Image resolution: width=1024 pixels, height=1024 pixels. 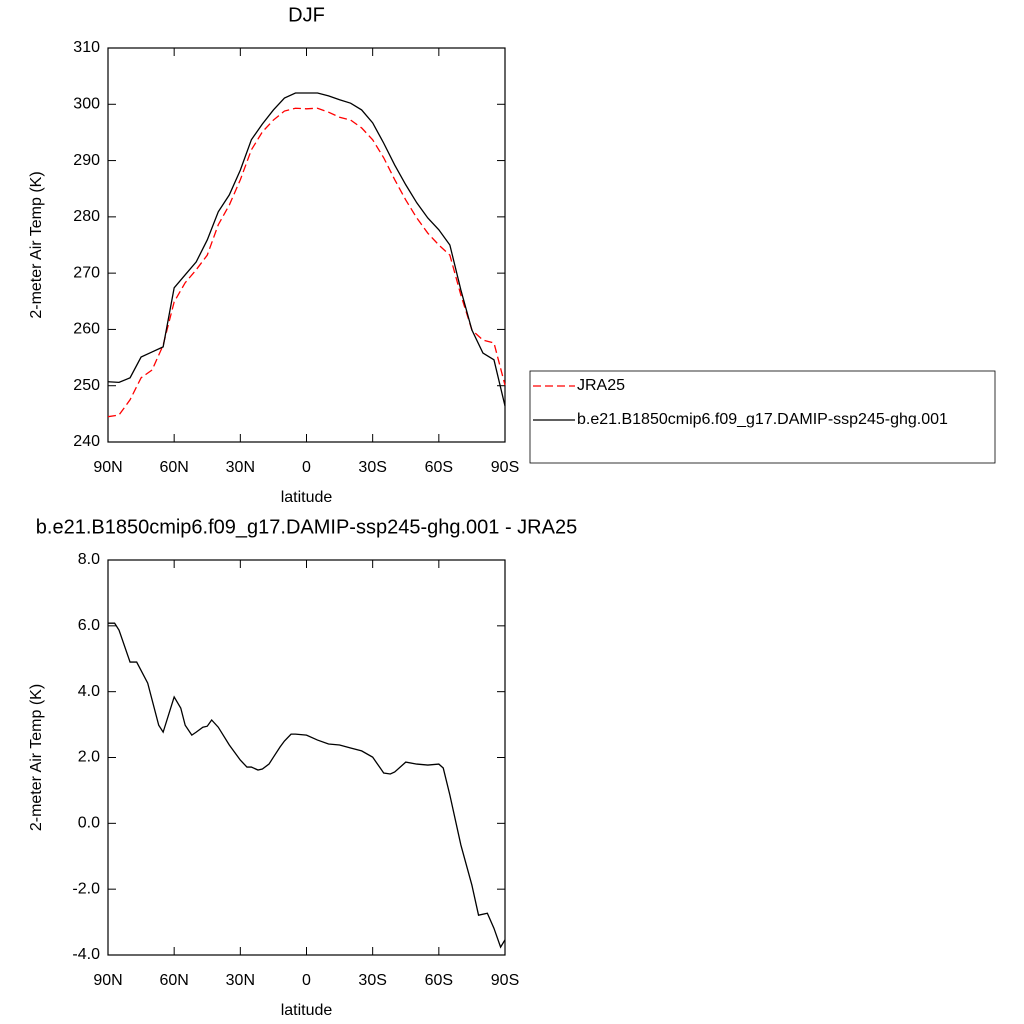 I want to click on legend-label: JRA25, so click(x=601, y=385).